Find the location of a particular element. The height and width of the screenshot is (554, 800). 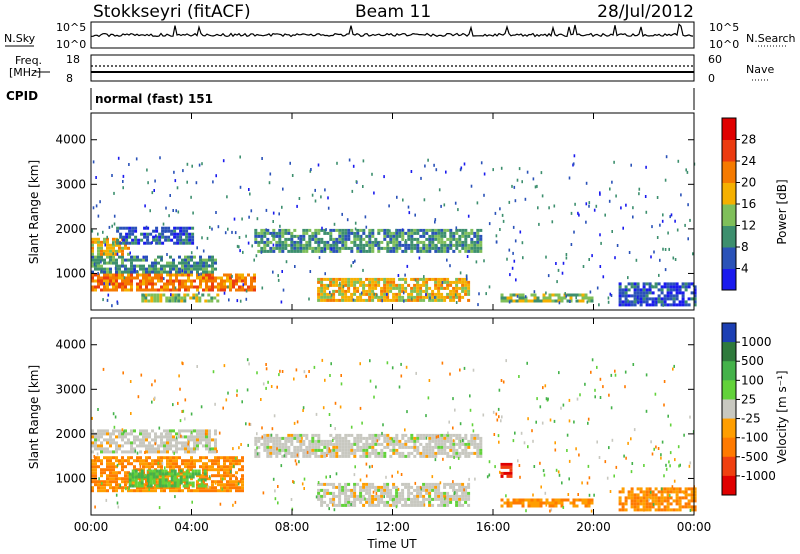

power-y-tick-label: 4000 is located at coordinates (70, 140).